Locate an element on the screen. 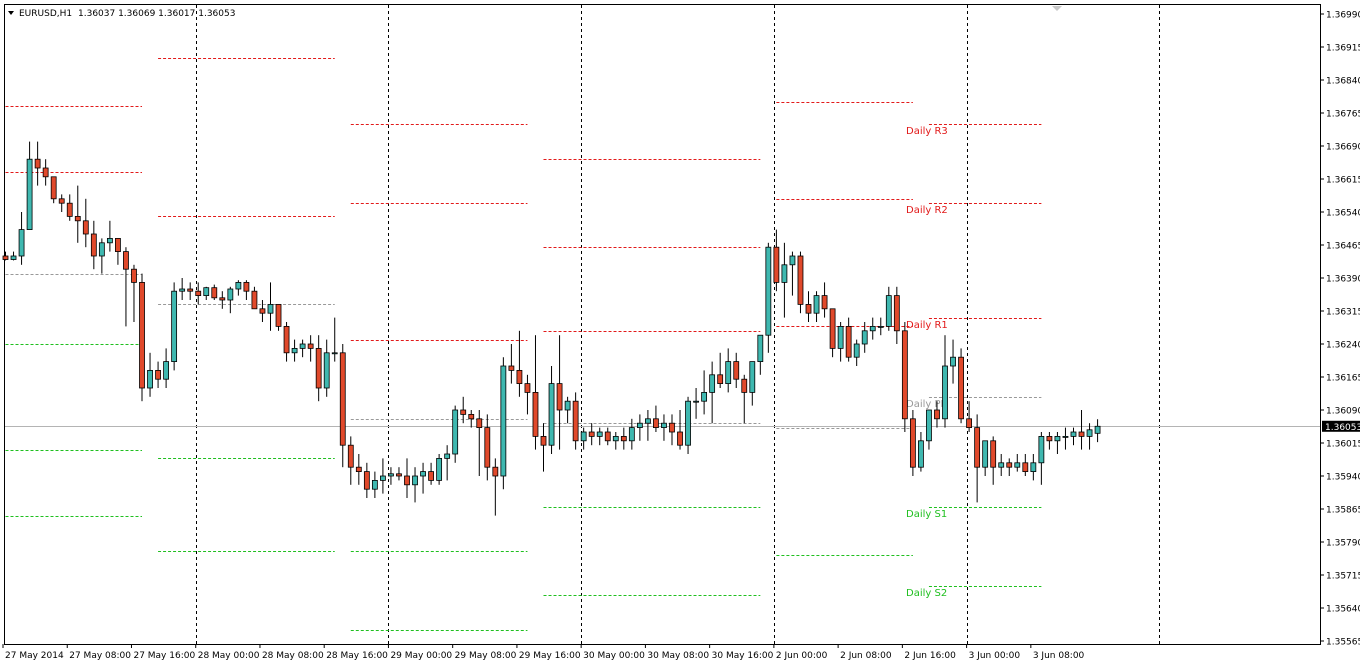 The image size is (1360, 663). y-tick-label: 1.36090 is located at coordinates (1343, 412).